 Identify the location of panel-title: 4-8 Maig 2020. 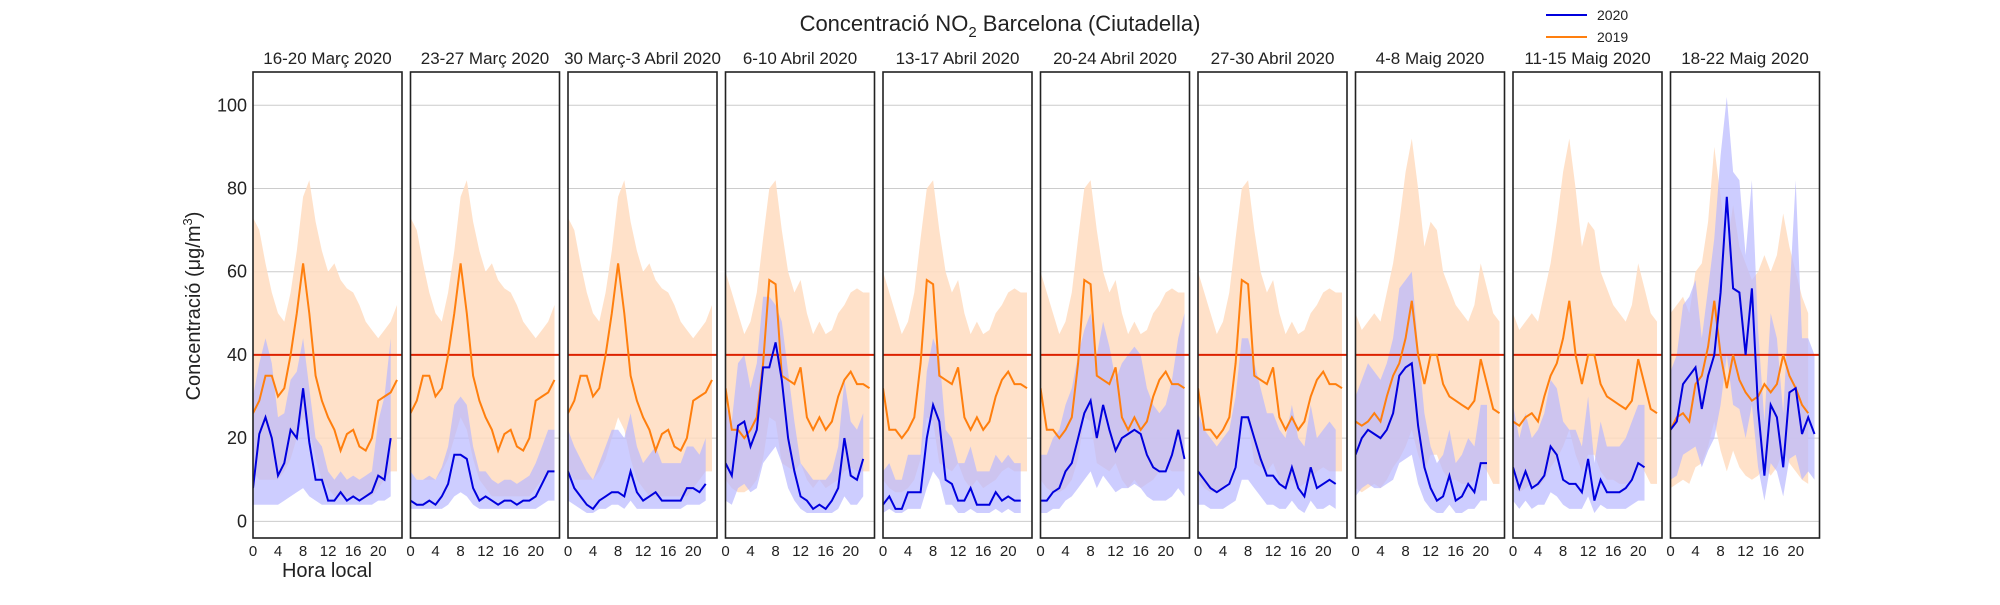
(1430, 58).